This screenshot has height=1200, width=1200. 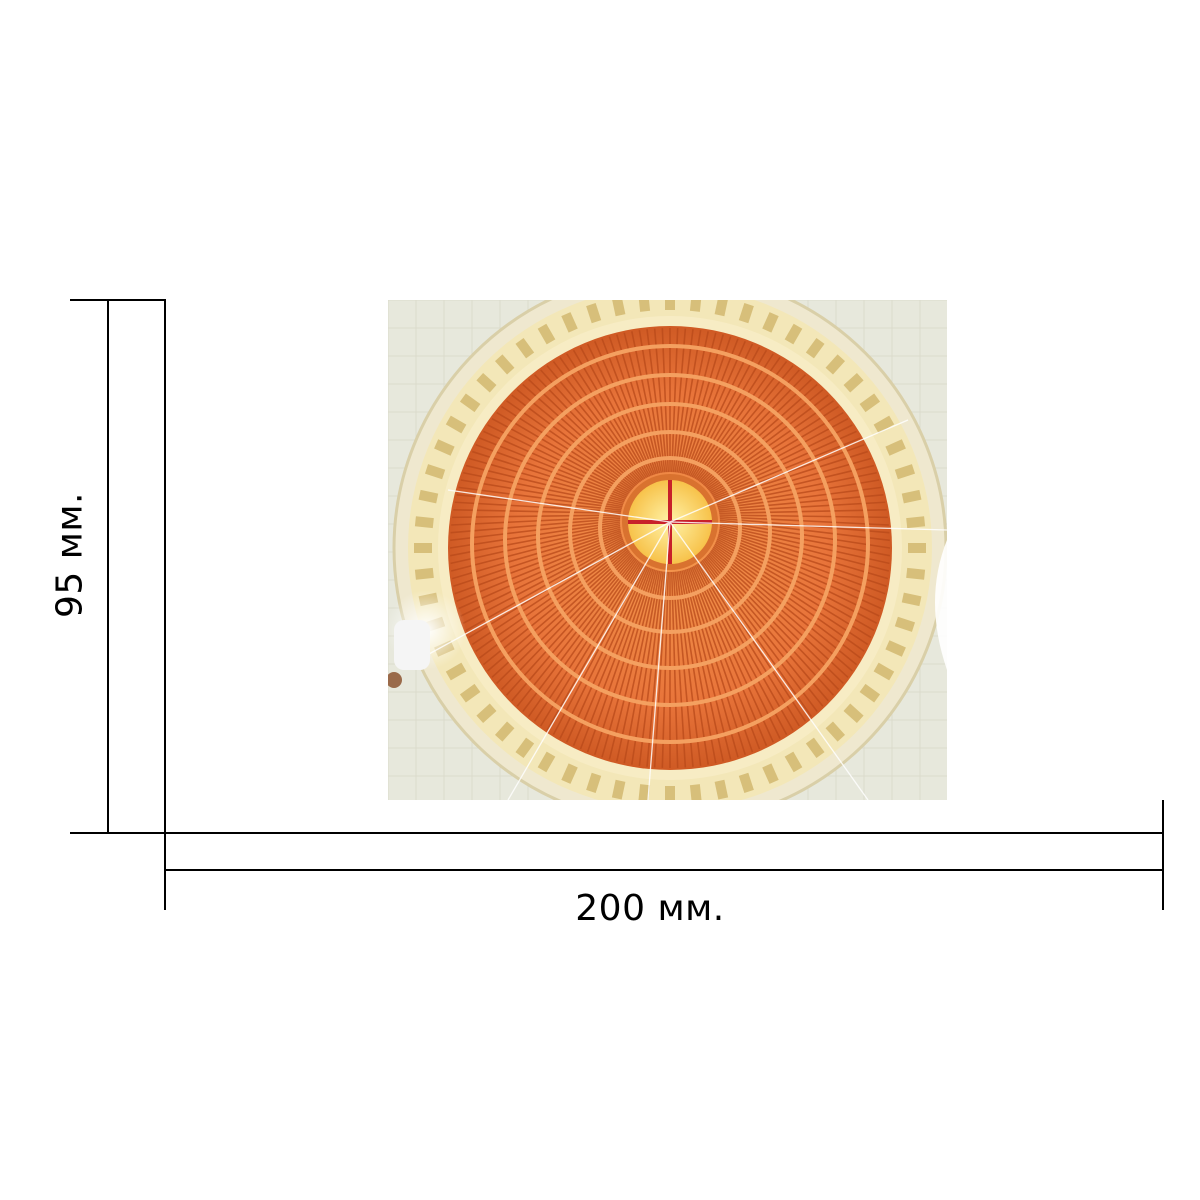 What do you see at coordinates (70, 555) in the screenshot?
I see `height-label: 95 мм.` at bounding box center [70, 555].